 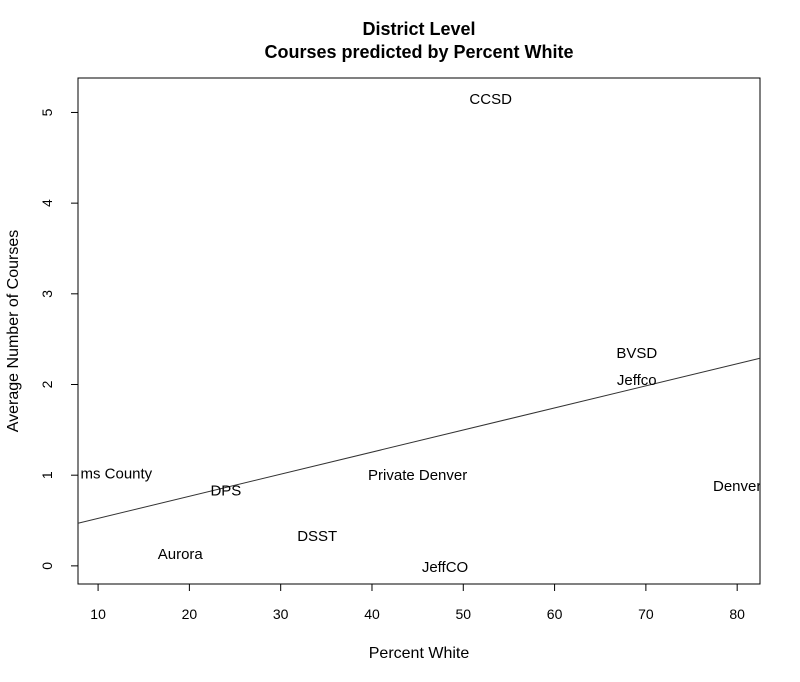 What do you see at coordinates (490, 99) in the screenshot?
I see `point-label: CCSD` at bounding box center [490, 99].